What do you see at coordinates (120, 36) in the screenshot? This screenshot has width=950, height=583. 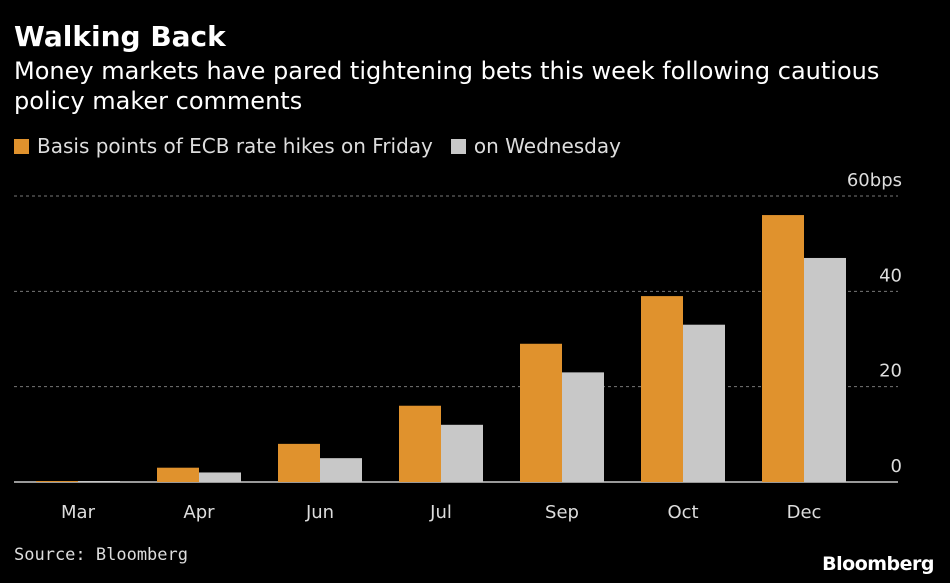 I see `chart-title: Walking Back` at bounding box center [120, 36].